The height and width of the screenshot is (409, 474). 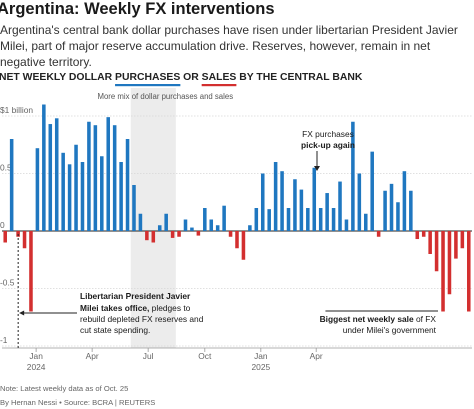 What do you see at coordinates (36, 367) in the screenshot?
I see `x-year-label: 2024` at bounding box center [36, 367].